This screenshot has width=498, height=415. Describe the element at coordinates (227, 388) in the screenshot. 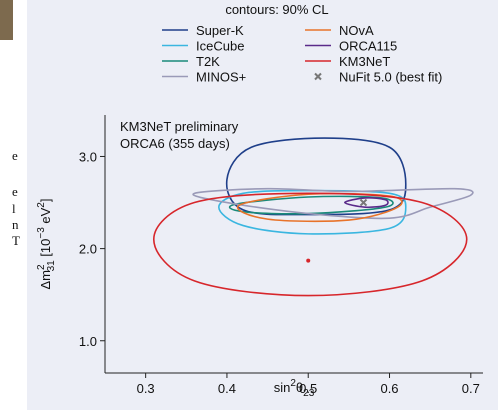

I see `x-tick-label: 0.4` at that location.